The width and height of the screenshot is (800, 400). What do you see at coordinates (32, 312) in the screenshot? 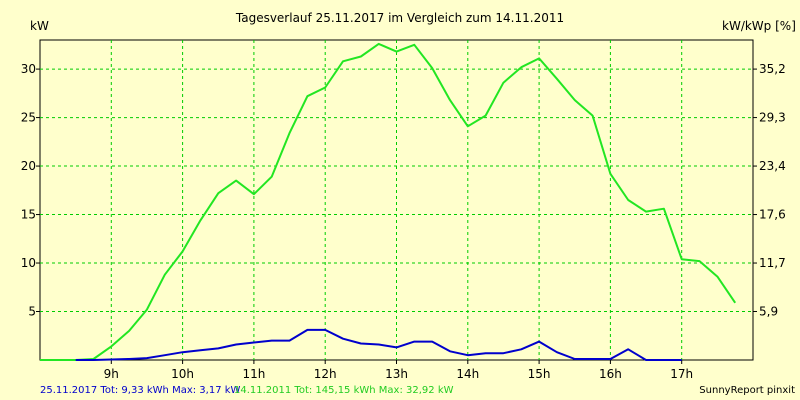
I see `y-tick-label: 5` at bounding box center [32, 312].